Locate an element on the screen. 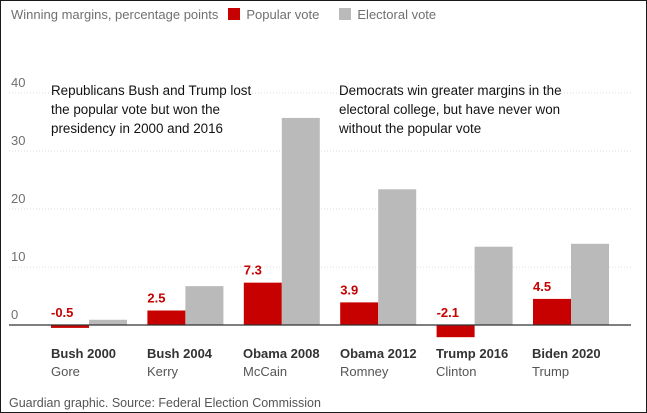  category-label-obama-2012: Obama 2012 Romney is located at coordinates (378, 363).